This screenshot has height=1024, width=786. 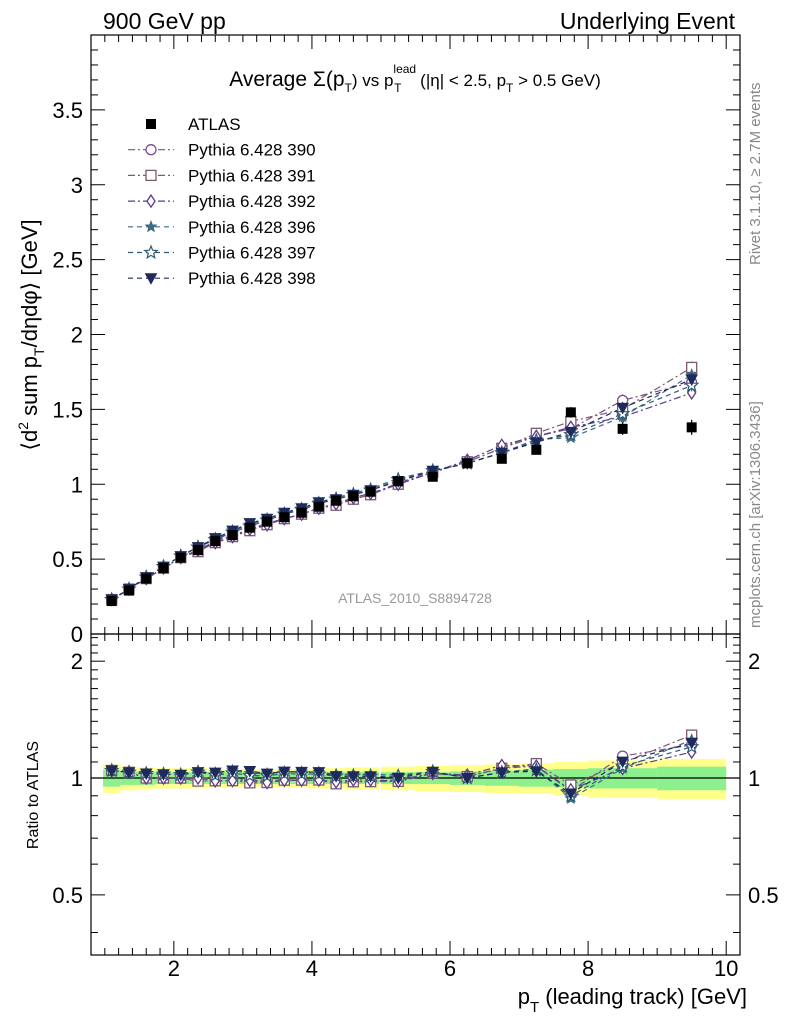 I want to click on process-label: Underlying Event, so click(x=648, y=21).